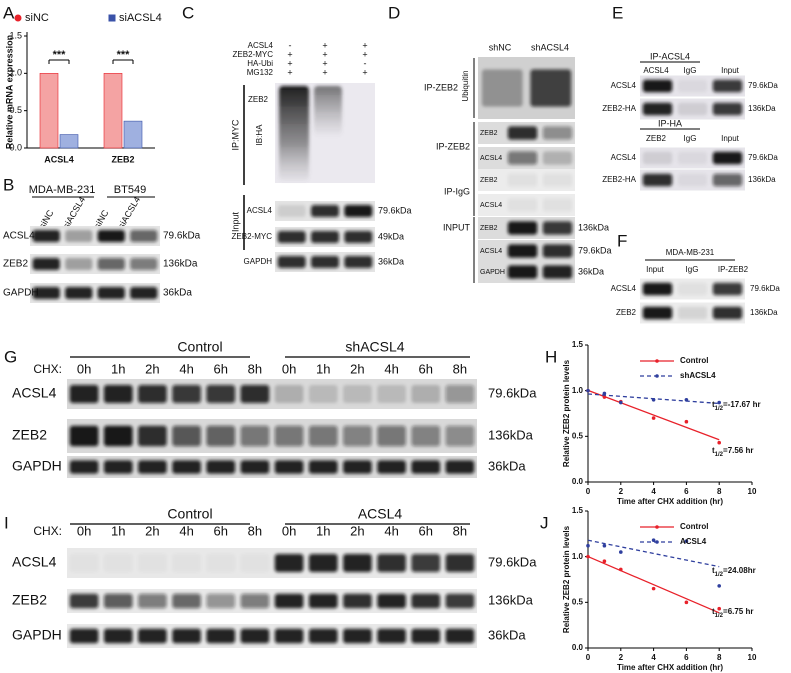 This screenshot has height=673, width=791. I want to click on label: IB:HA, so click(259, 135).